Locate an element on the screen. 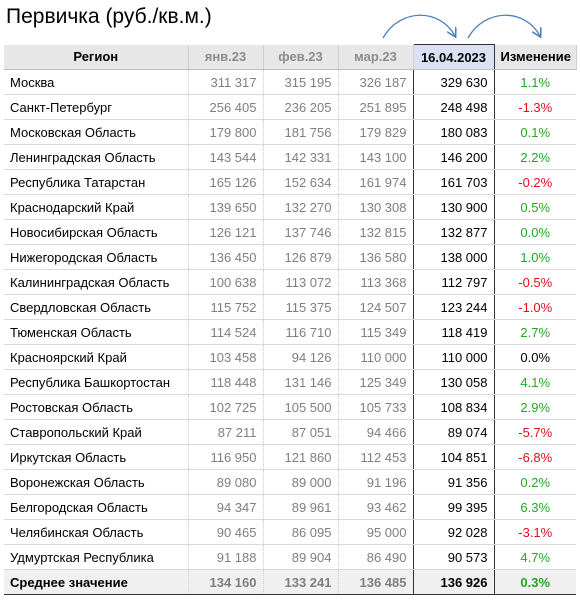  feb-value-cell: 131 146 is located at coordinates (301, 382).